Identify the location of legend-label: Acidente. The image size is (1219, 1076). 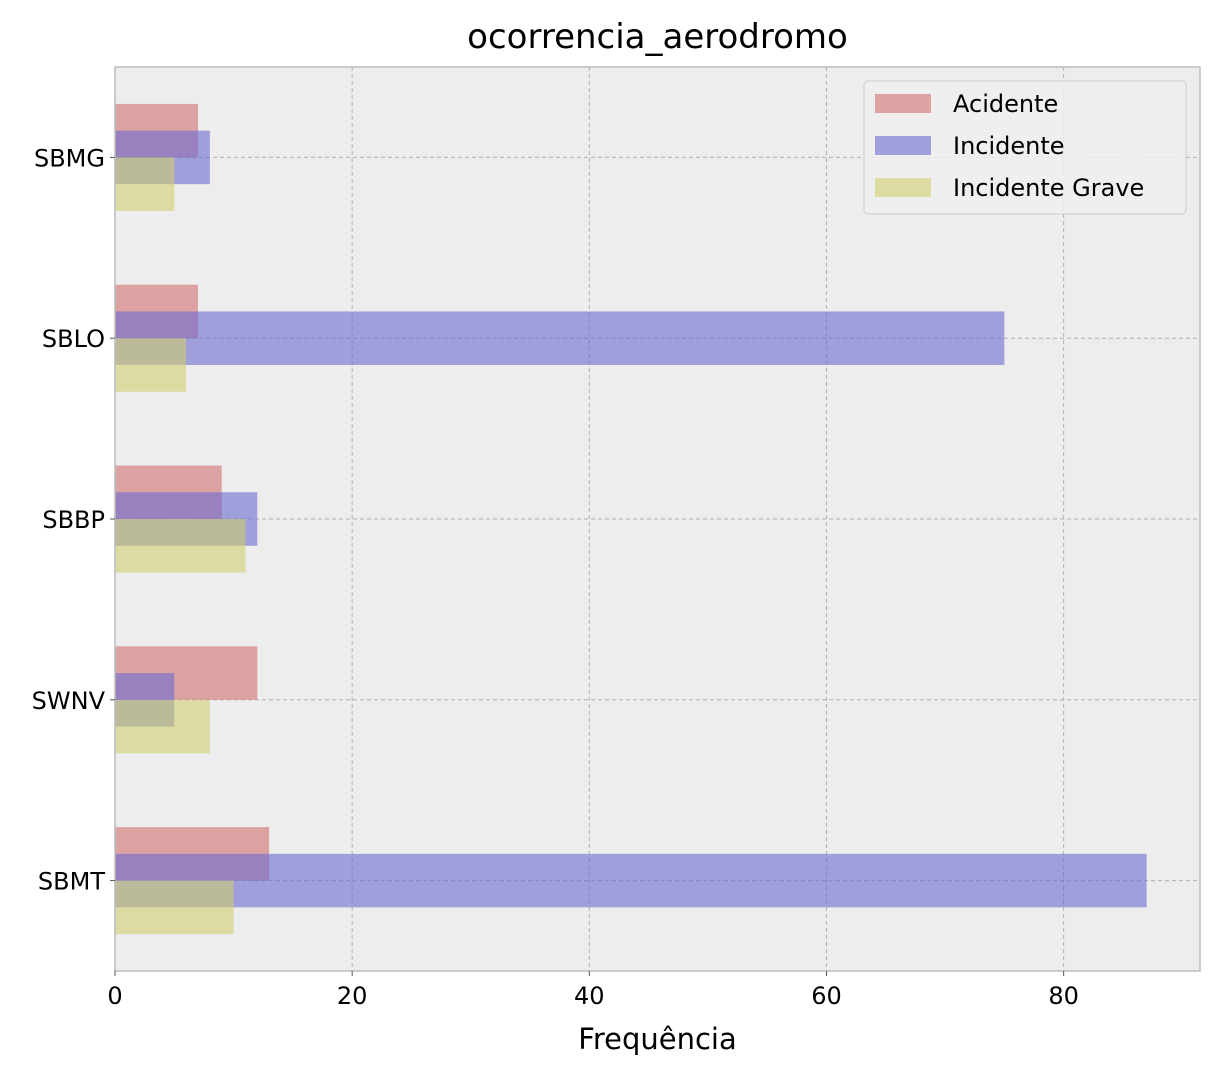
(1005, 104).